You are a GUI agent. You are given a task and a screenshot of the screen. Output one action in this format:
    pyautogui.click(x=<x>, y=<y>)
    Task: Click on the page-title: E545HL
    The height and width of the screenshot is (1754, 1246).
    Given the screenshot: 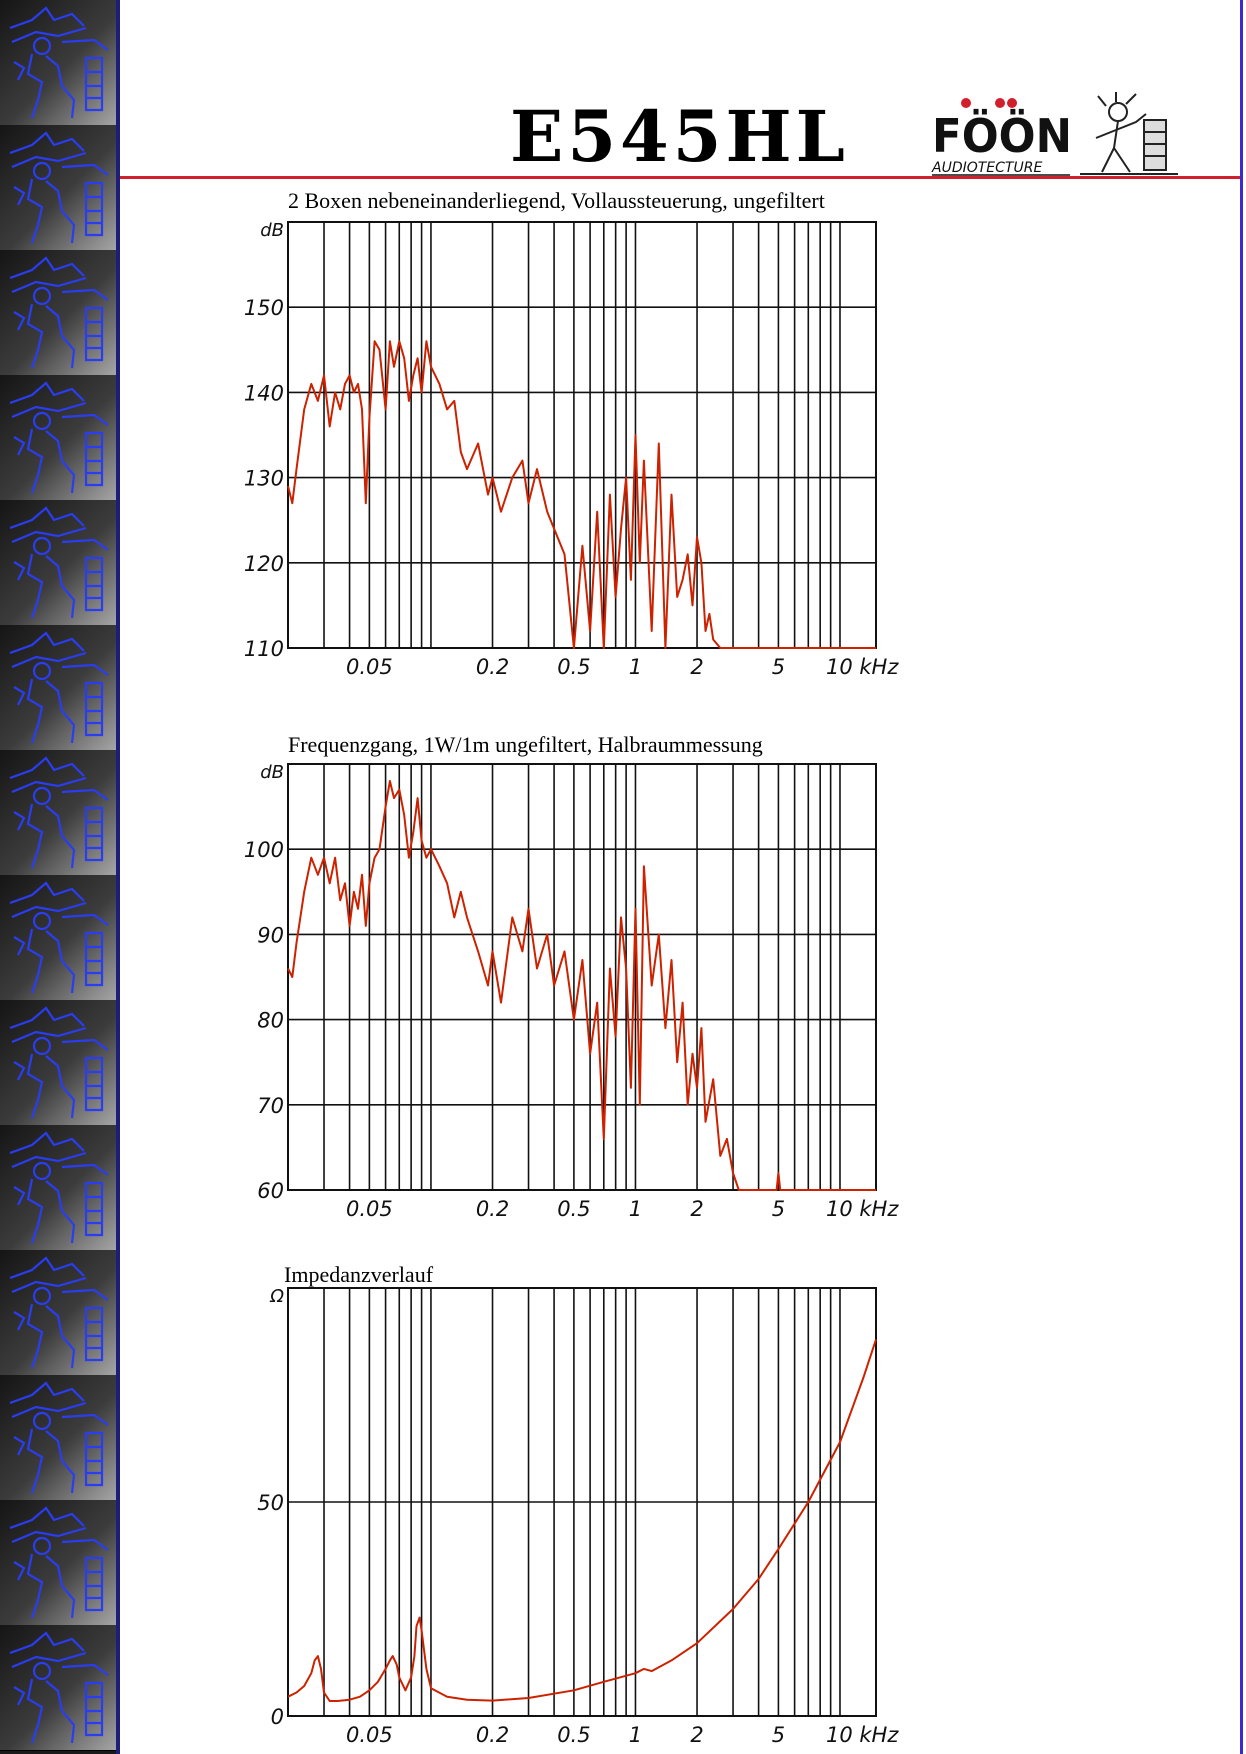 What is the action you would take?
    pyautogui.click(x=679, y=136)
    